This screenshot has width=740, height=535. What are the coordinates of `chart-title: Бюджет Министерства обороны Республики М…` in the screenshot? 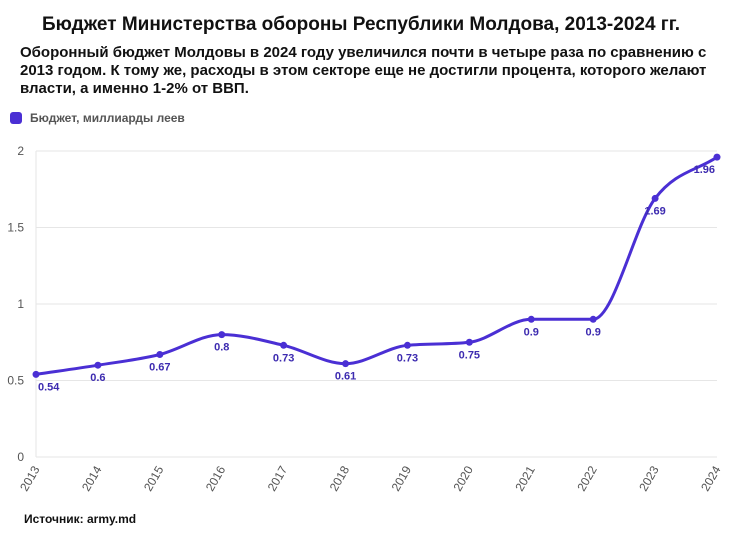 It's located at (361, 24).